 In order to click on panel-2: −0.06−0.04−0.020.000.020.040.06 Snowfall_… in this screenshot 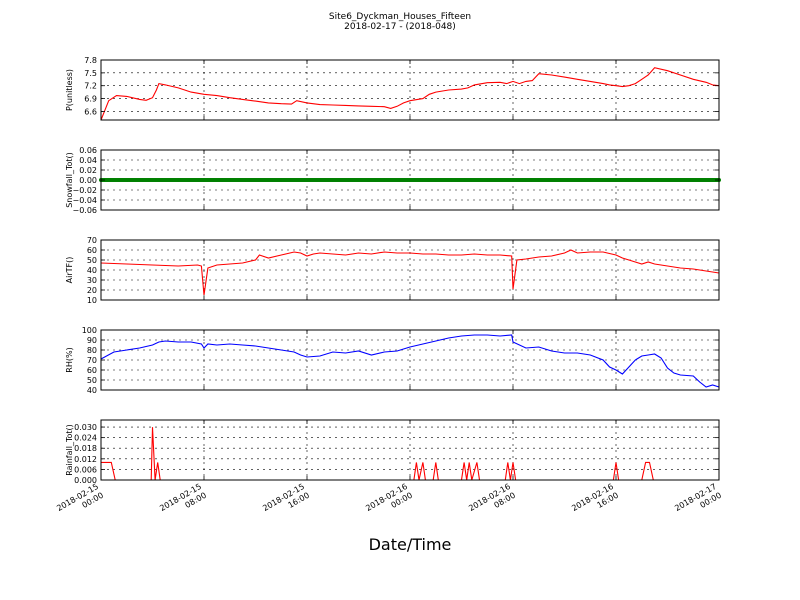, I will do `click(393, 180)`.